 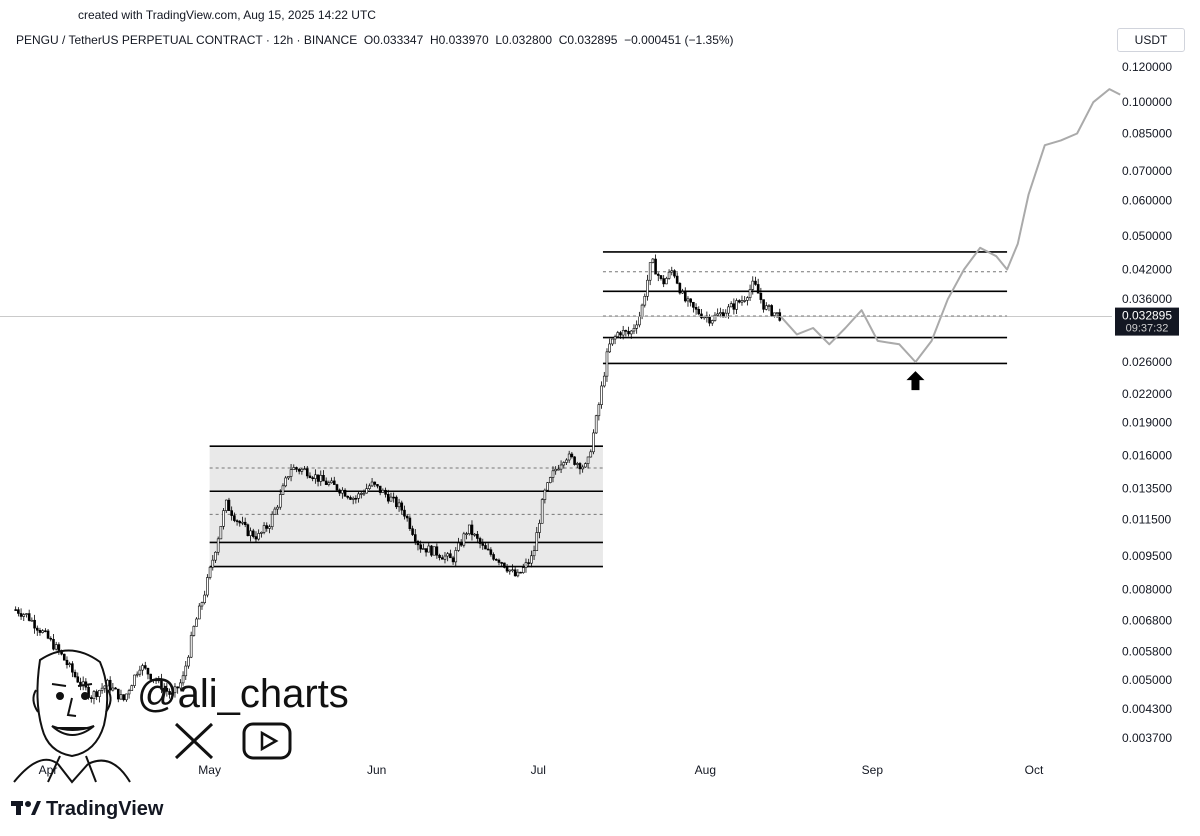 I want to click on tradingview-logo: TradingView, so click(x=87, y=809).